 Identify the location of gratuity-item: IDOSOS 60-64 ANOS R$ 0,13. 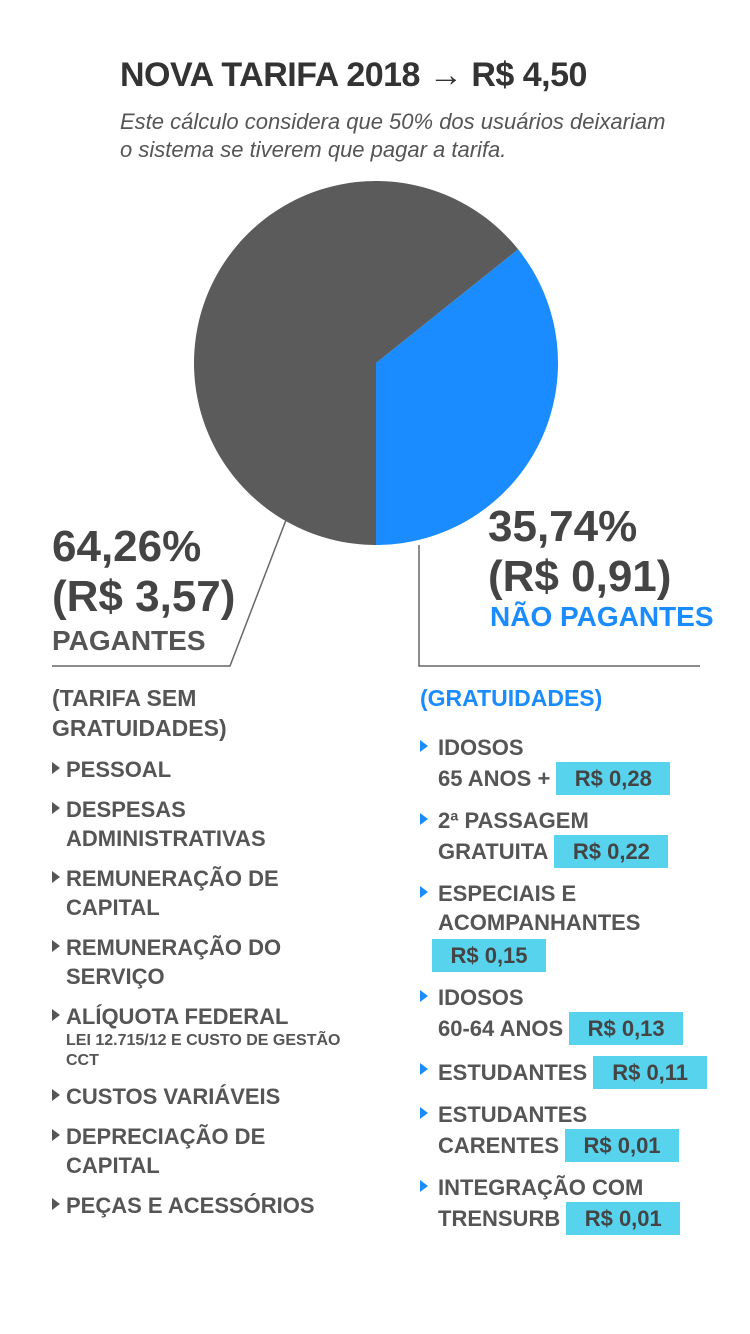
(575, 1014).